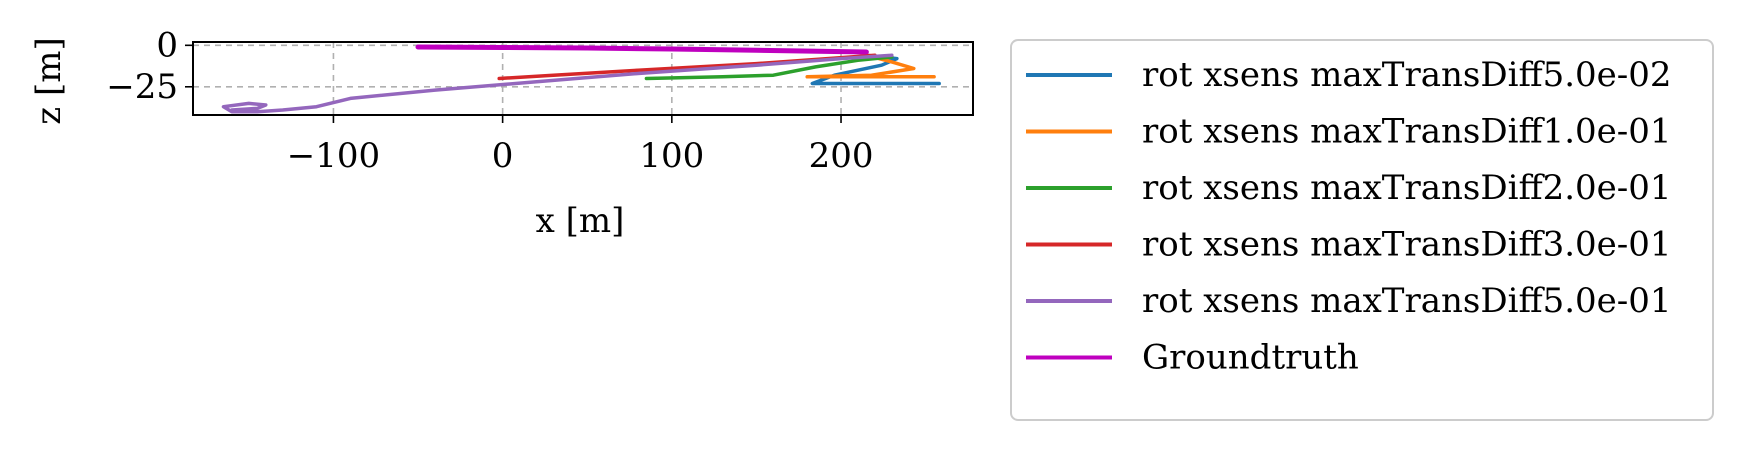 Image resolution: width=1738 pixels, height=449 pixels. Describe the element at coordinates (580, 221) in the screenshot. I see `x-axis-label: x [m]` at that location.